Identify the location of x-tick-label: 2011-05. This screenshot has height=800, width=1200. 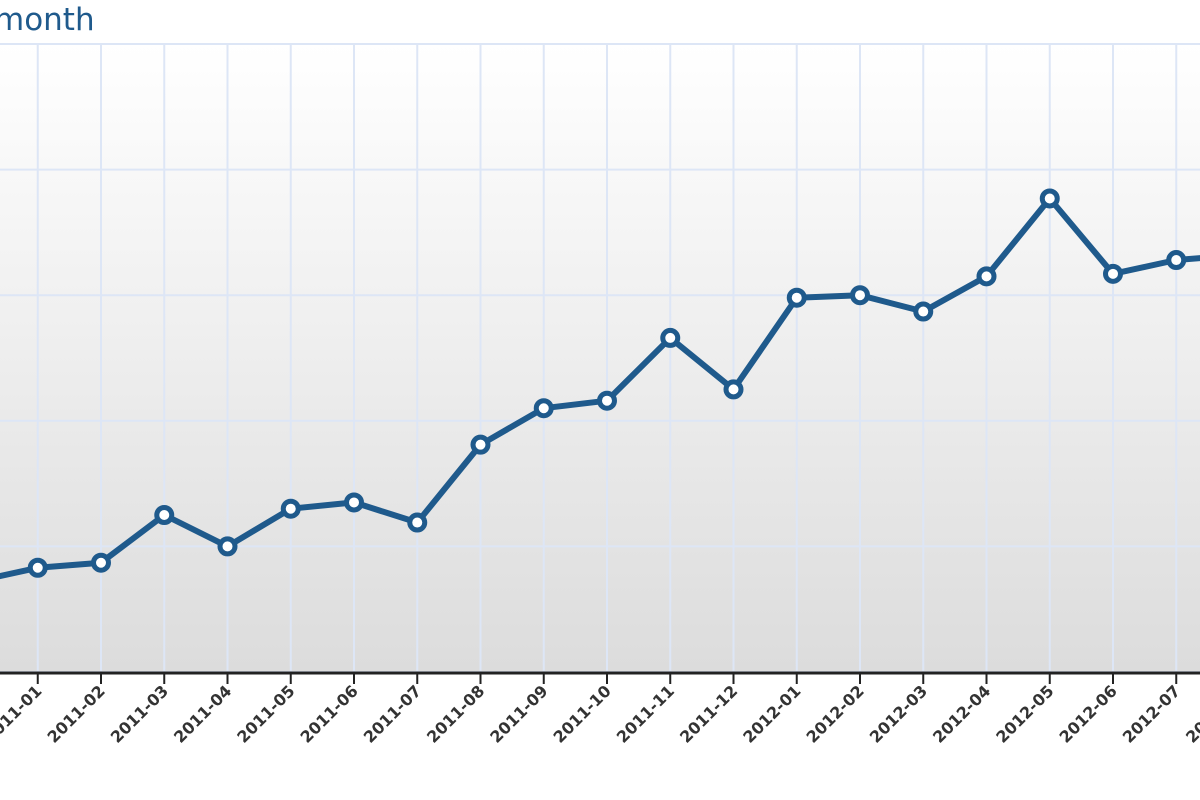
(265, 713).